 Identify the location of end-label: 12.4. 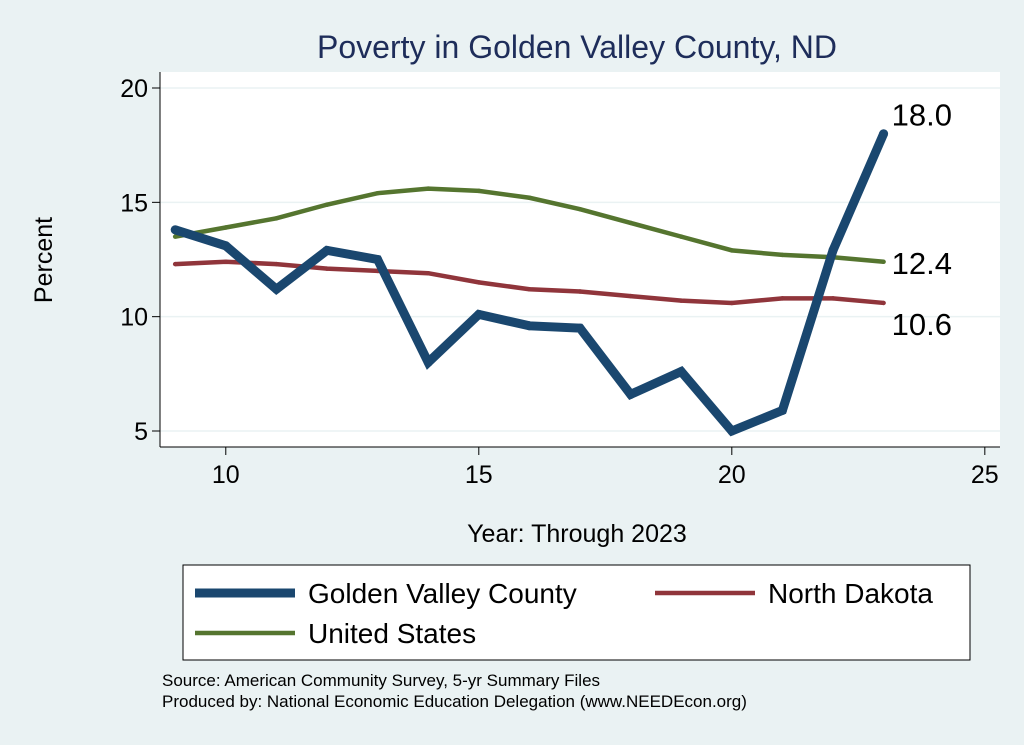
(922, 263).